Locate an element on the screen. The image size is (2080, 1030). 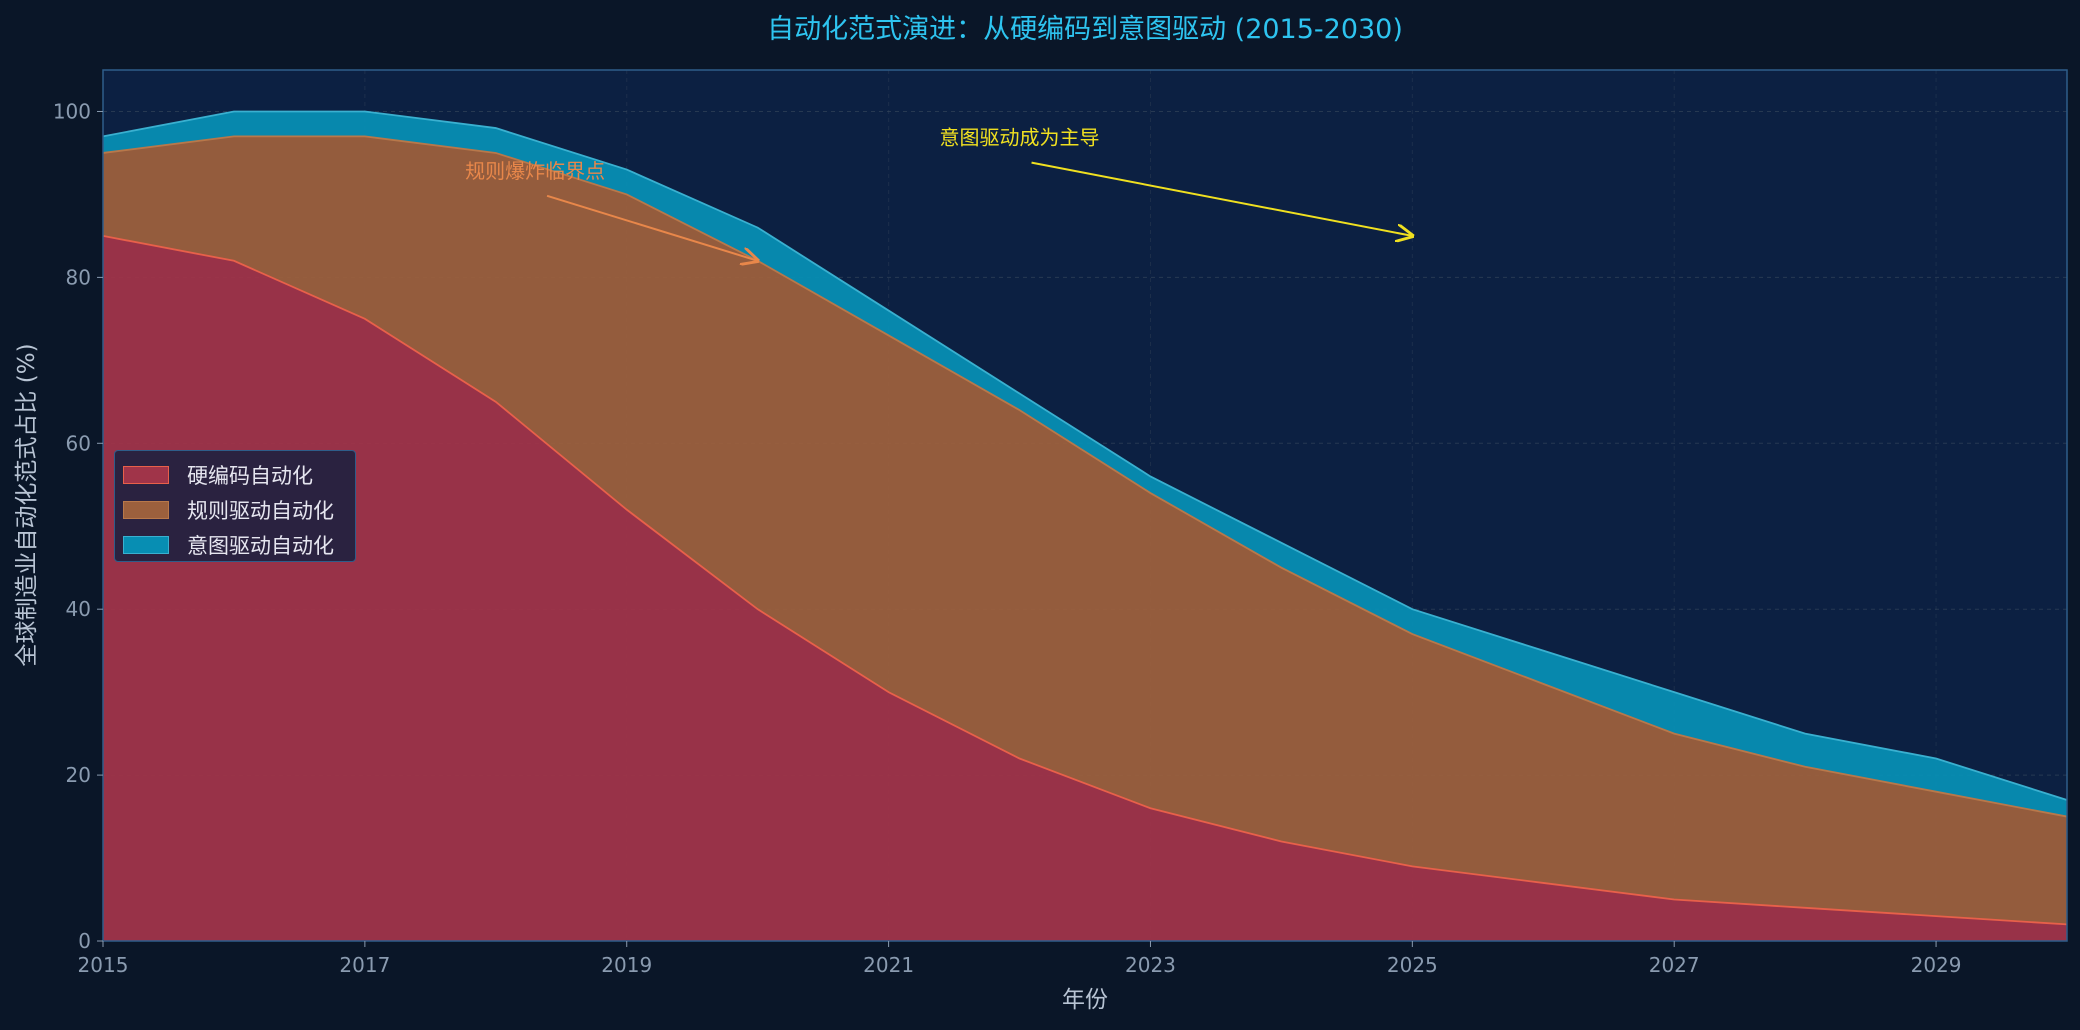
y-tick-label: 20 is located at coordinates (78, 775).